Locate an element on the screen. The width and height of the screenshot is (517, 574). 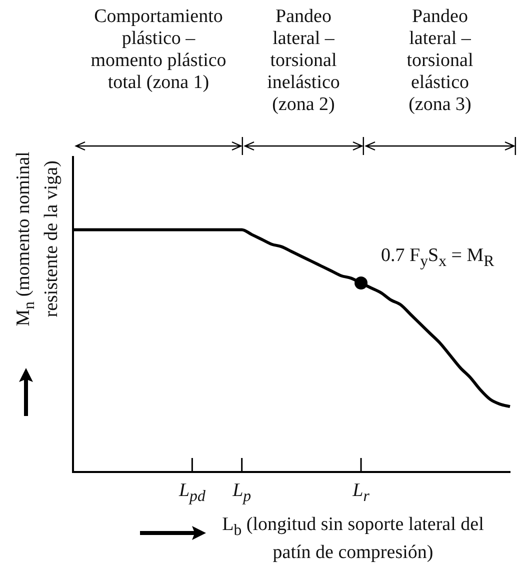
x-tick-label: L$_{p}$ is located at coordinates (242, 493).